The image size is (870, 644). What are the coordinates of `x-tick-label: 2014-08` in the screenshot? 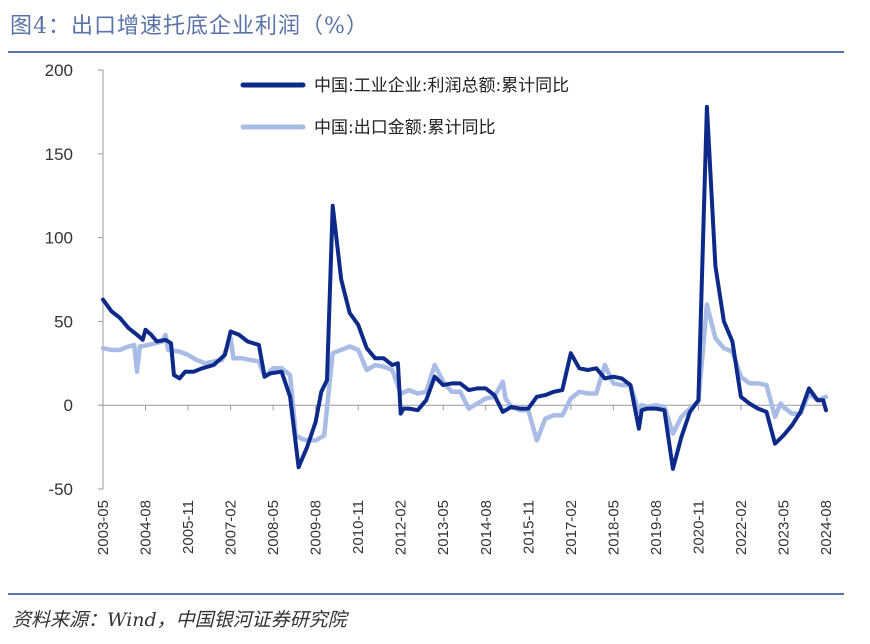 It's located at (486, 527).